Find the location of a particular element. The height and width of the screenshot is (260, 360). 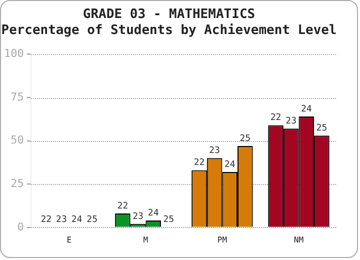

y-tick-label: 75 is located at coordinates (17, 97).